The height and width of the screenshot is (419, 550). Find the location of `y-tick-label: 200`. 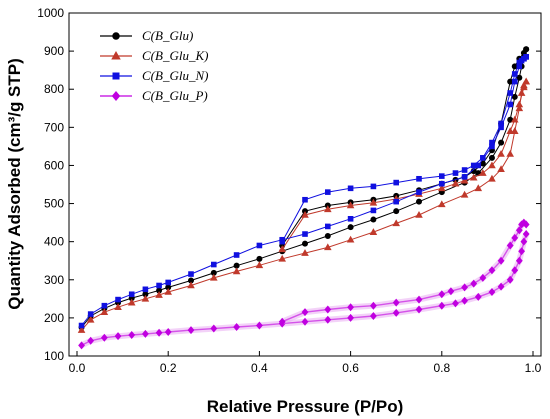

y-tick-label: 200 is located at coordinates (54, 318).